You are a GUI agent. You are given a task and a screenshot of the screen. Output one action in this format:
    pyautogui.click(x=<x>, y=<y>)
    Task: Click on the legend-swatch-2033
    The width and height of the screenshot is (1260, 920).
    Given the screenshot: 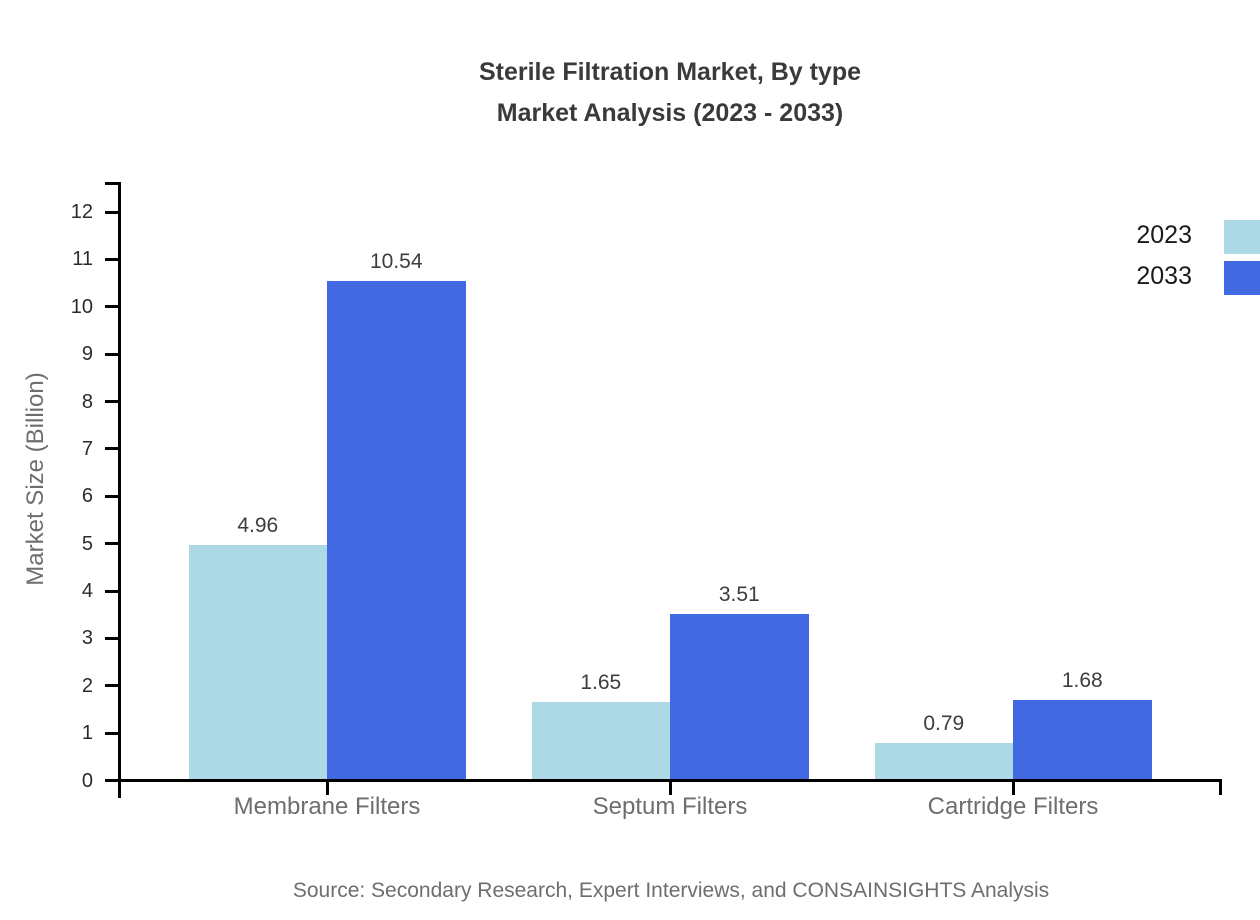 What is the action you would take?
    pyautogui.click(x=1242, y=278)
    